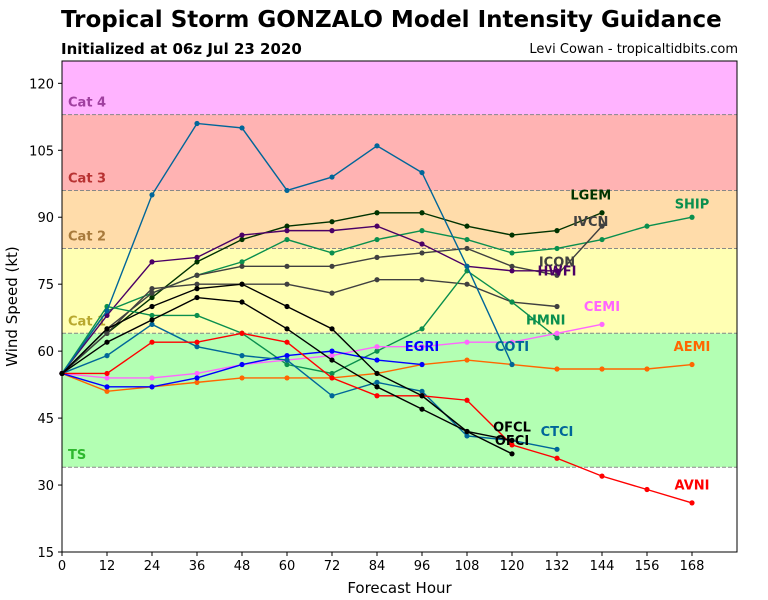  Describe the element at coordinates (87, 103) in the screenshot. I see `band-label: Cat 4` at that location.